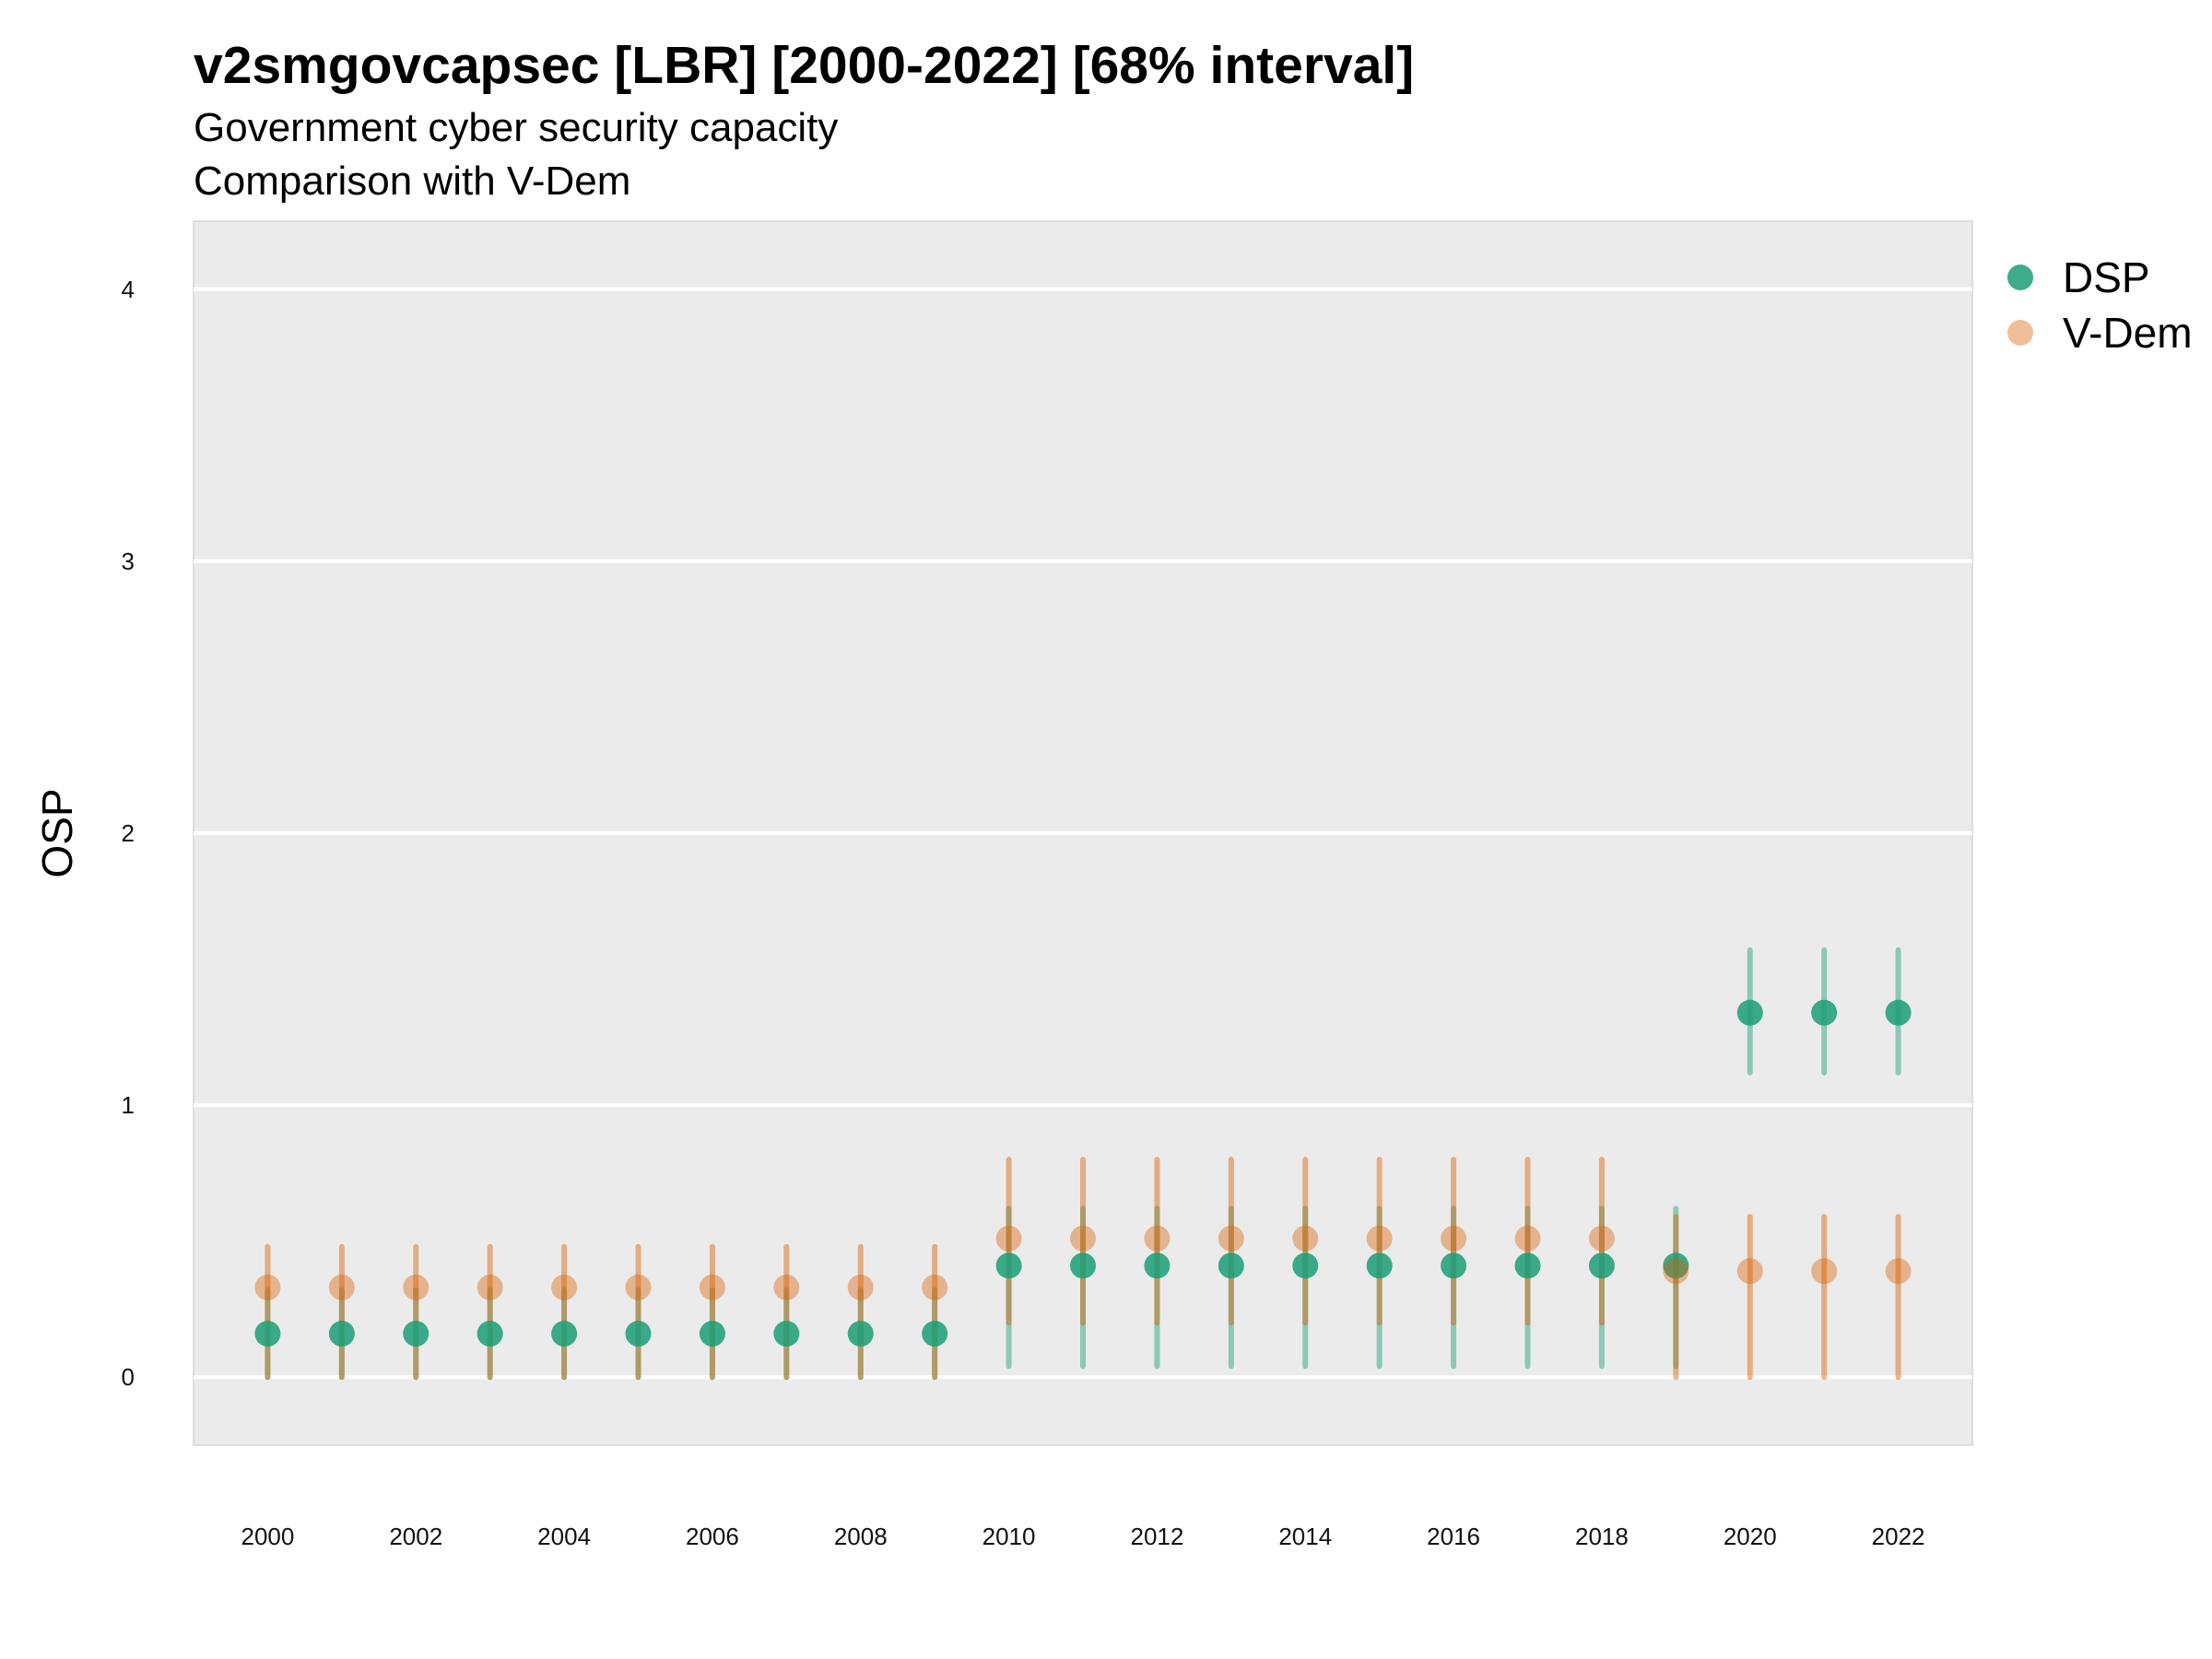 Image resolution: width=2212 pixels, height=1659 pixels. Describe the element at coordinates (415, 1536) in the screenshot. I see `x-tick-label: 2002` at that location.